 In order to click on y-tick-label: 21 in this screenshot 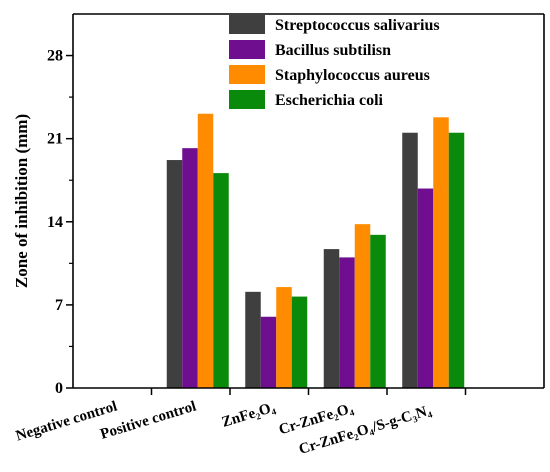, I will do `click(55, 139)`.